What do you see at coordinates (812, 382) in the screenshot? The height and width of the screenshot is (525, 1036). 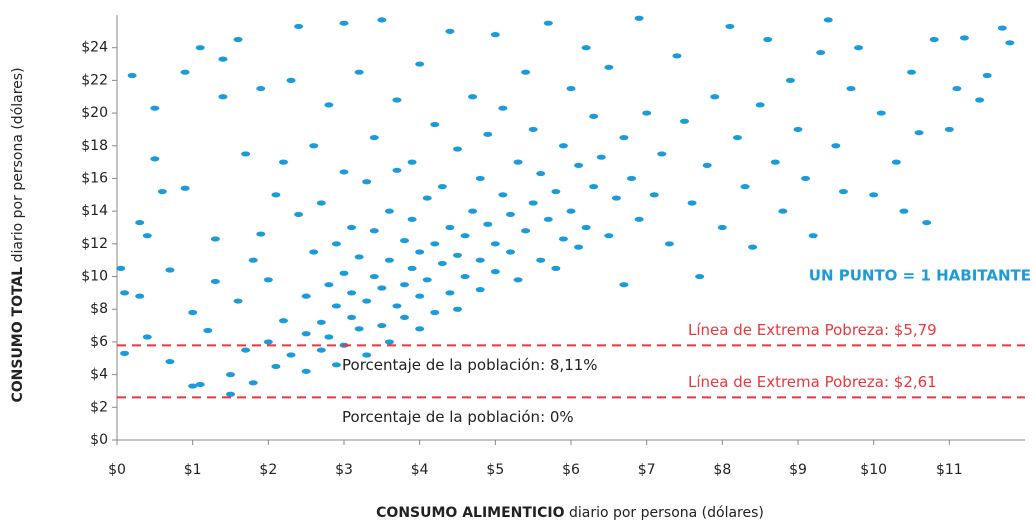 I see `reference-label: Línea de Extrema Pobreza: $2,61` at bounding box center [812, 382].